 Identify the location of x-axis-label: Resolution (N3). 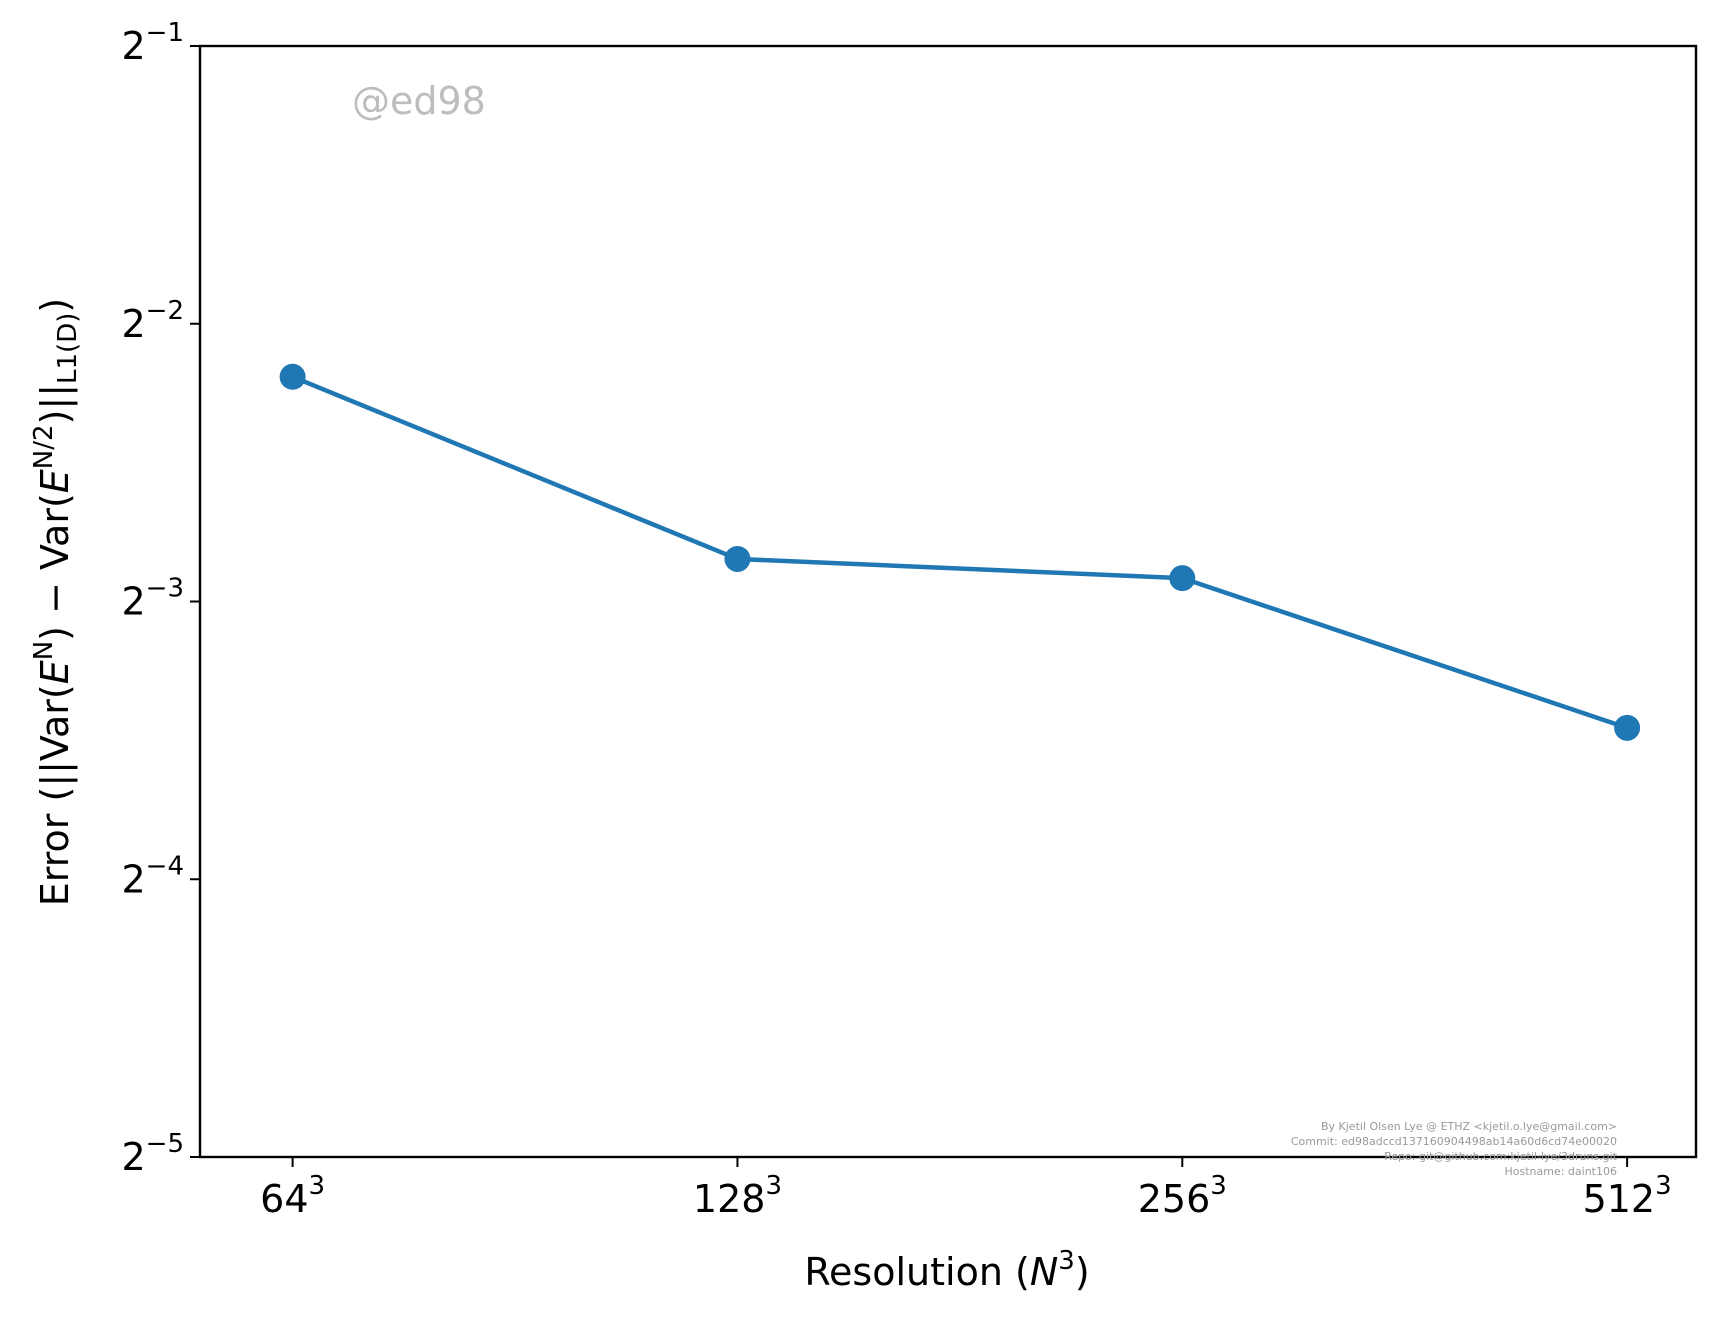
(946, 1270).